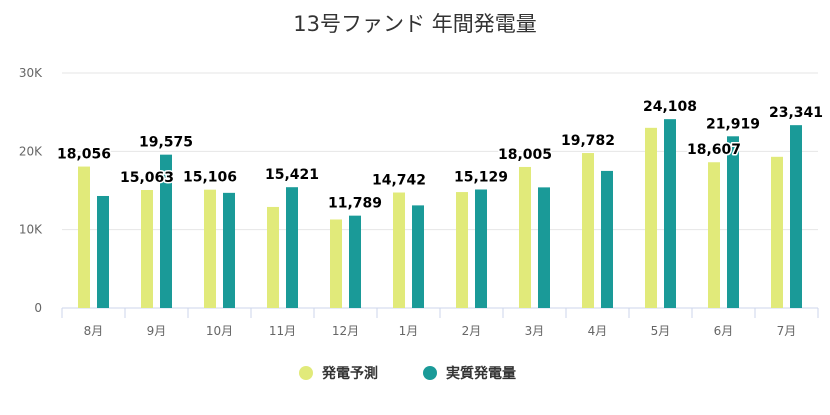  What do you see at coordinates (481, 177) in the screenshot?
I see `data-label: 15,129` at bounding box center [481, 177].